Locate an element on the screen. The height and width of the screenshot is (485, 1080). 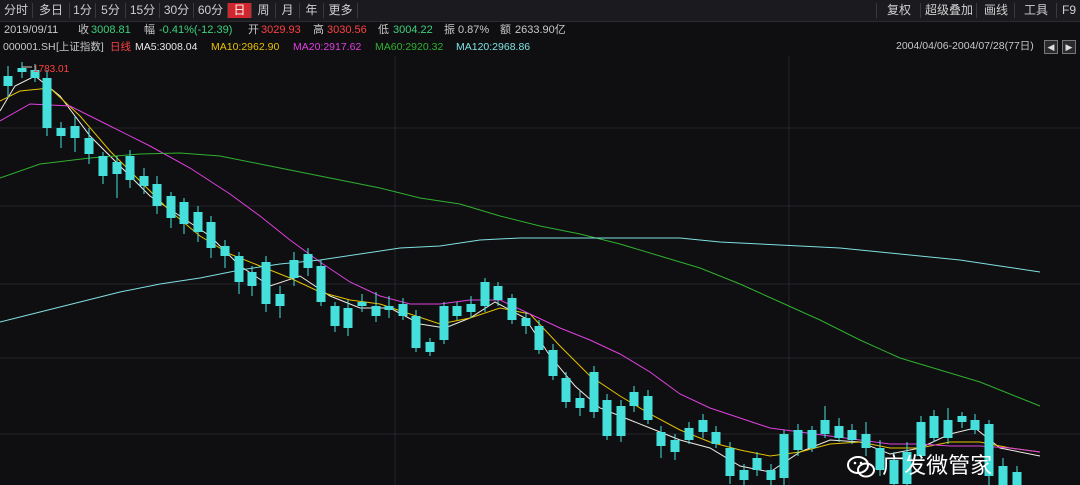
low-value: 3004.22 is located at coordinates (413, 30).